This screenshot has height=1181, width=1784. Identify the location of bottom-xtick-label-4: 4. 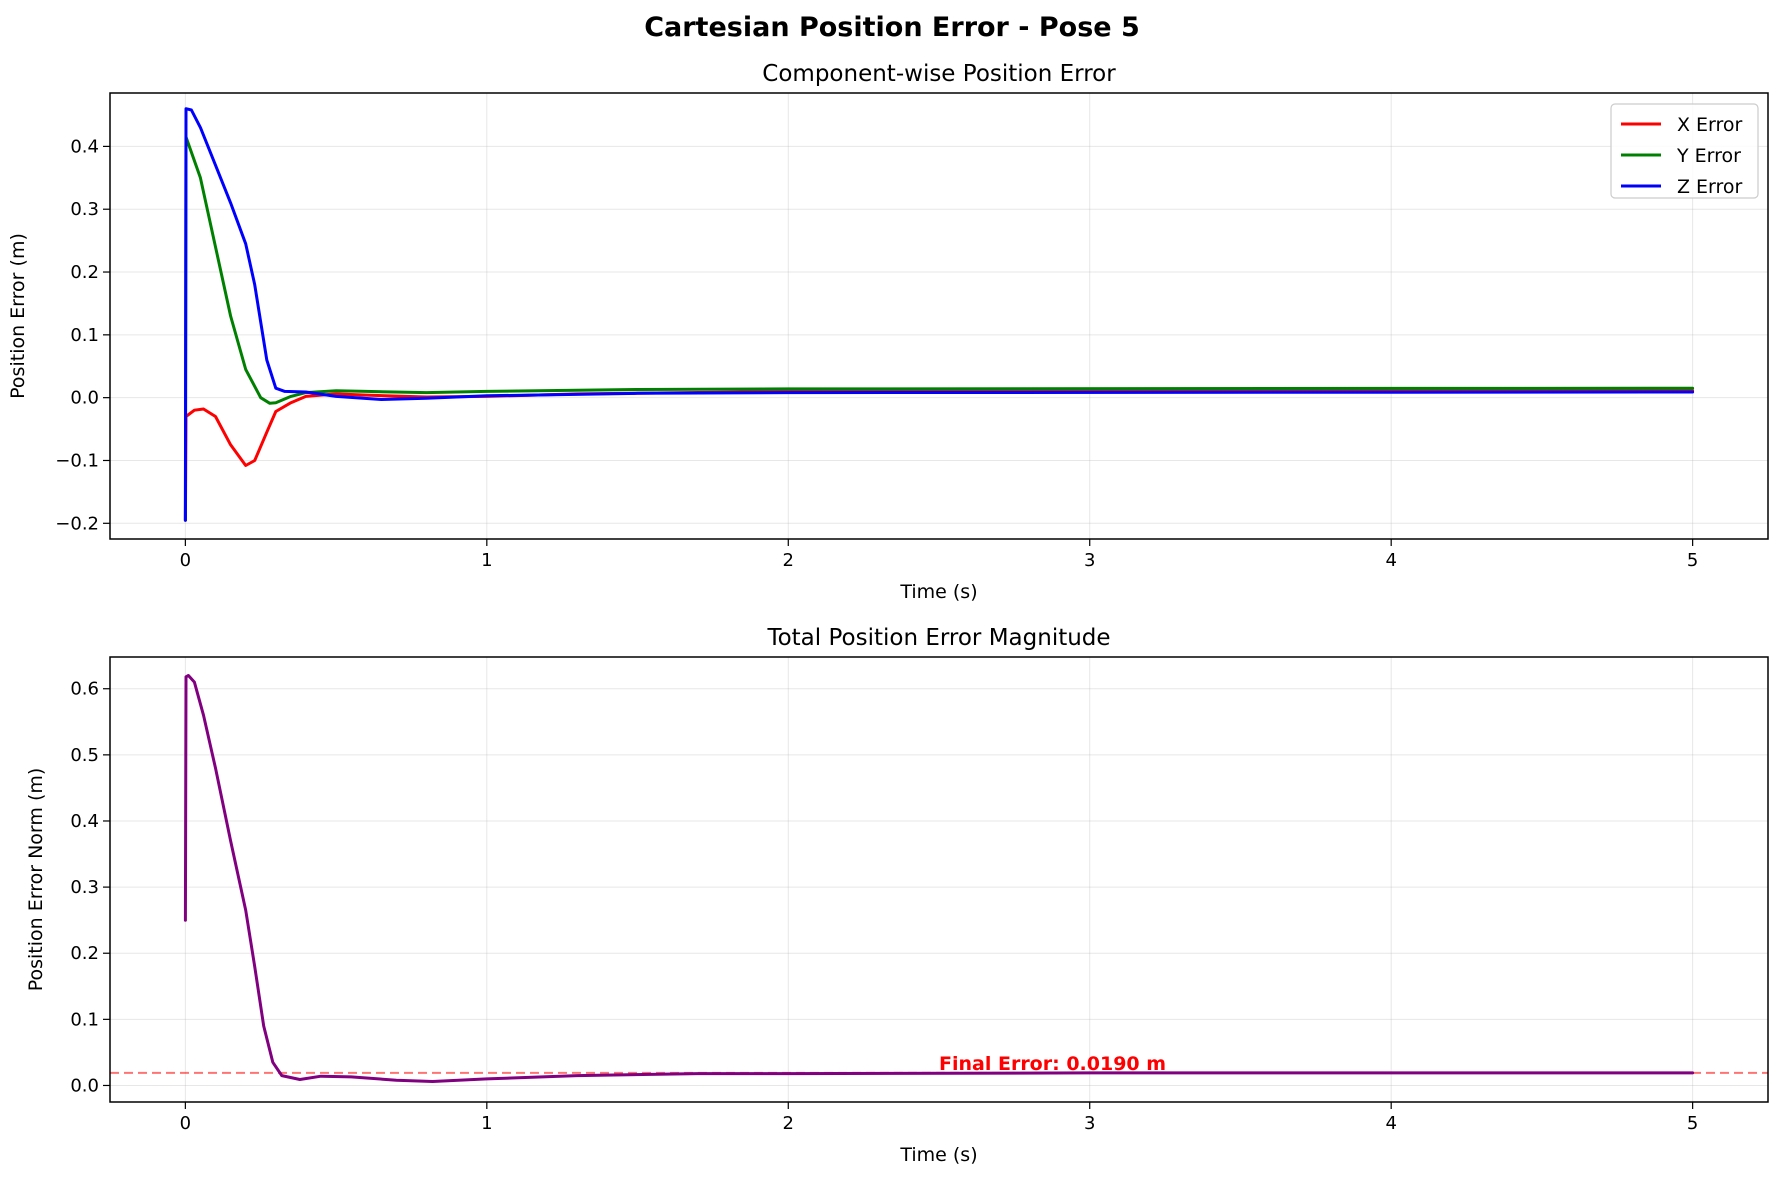
(1390, 1123).